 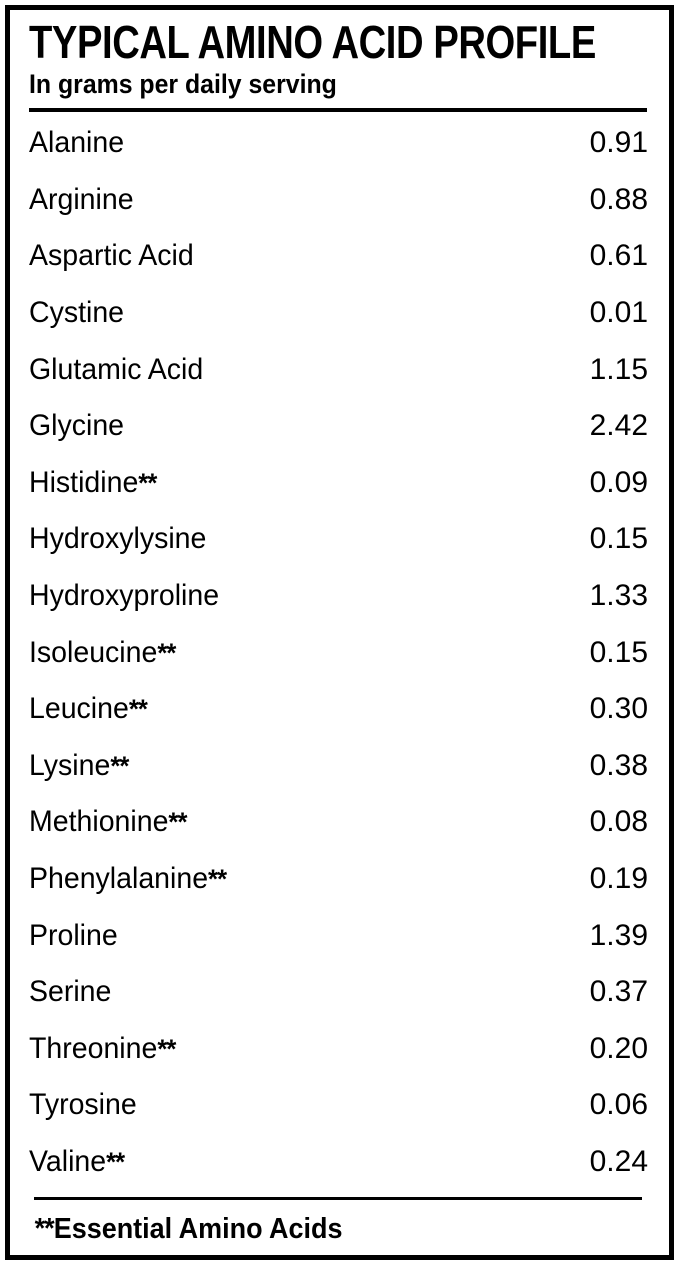 What do you see at coordinates (83, 1105) in the screenshot?
I see `amino-acid-name: Tyrosine` at bounding box center [83, 1105].